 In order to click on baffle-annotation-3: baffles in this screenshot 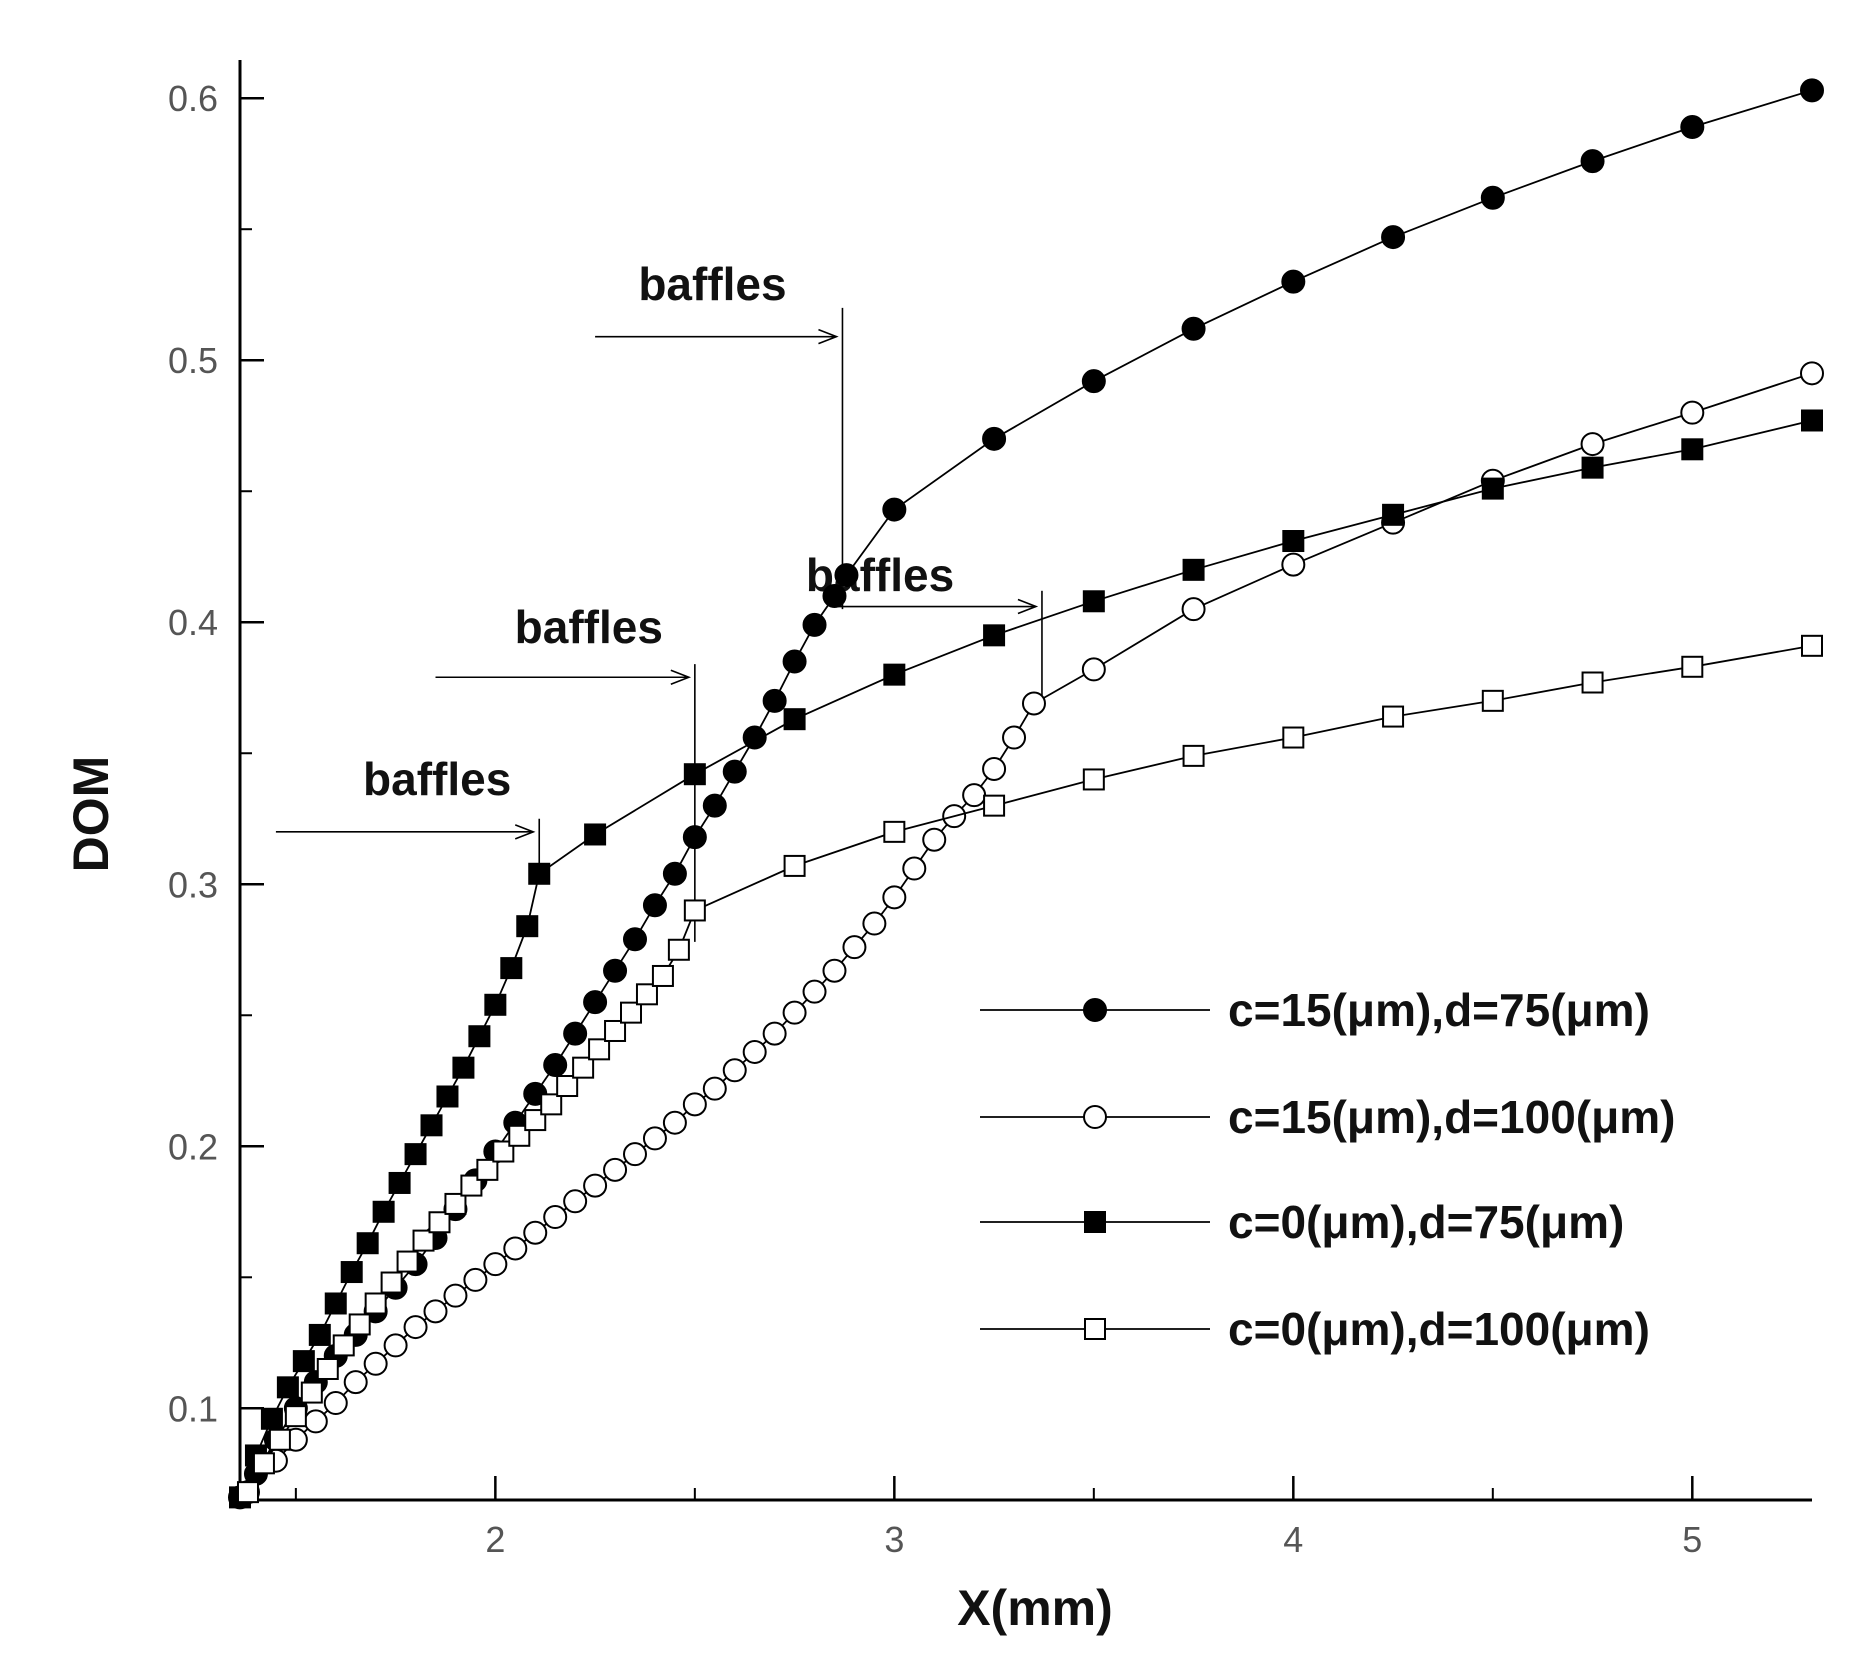, I will do `click(719, 434)`.